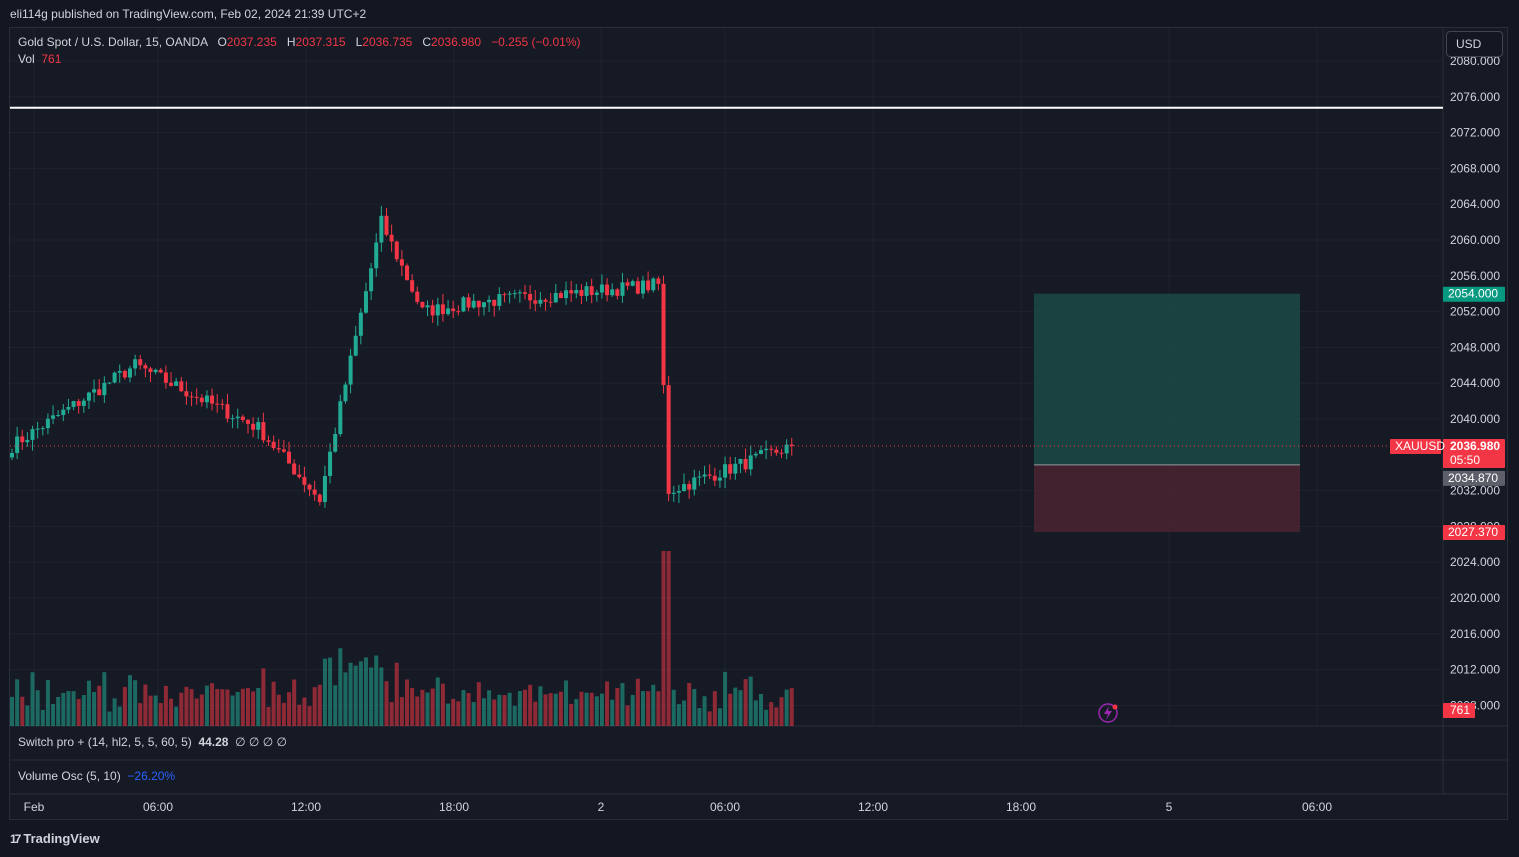 This screenshot has height=857, width=1519. Describe the element at coordinates (1475, 347) in the screenshot. I see `price-tick-label: 2048.000` at that location.